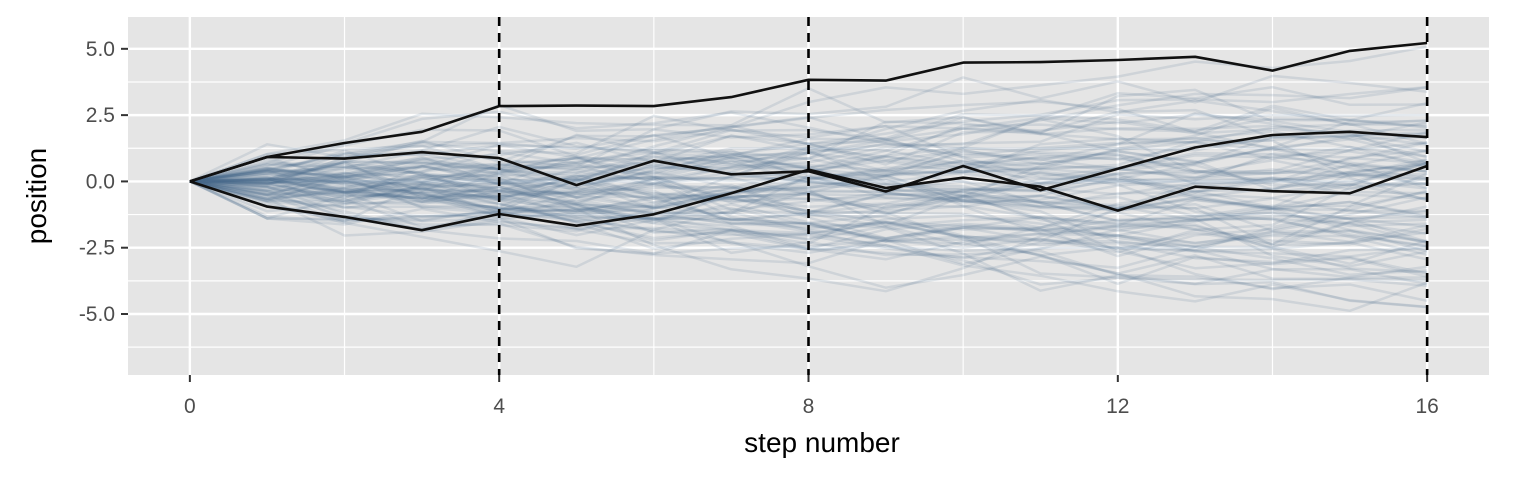 This screenshot has width=1536, height=480. I want to click on y-tick-labels: 5.0 2.5 0.0 -2.5 -5.0, so click(97, 182).